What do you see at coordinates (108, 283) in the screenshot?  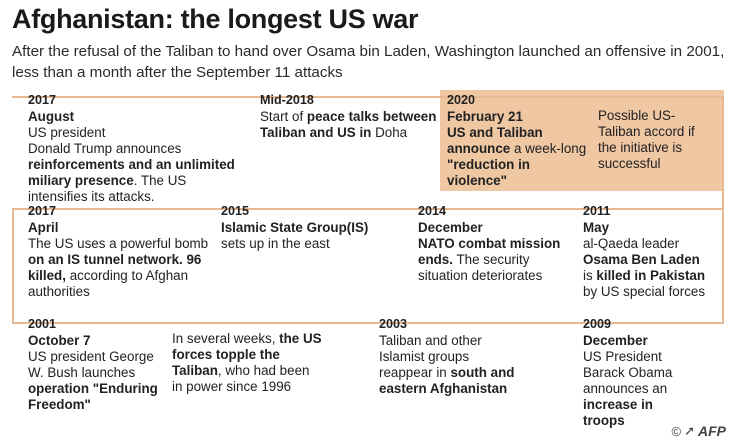 I see `event-text: according to Afghan authorities` at bounding box center [108, 283].